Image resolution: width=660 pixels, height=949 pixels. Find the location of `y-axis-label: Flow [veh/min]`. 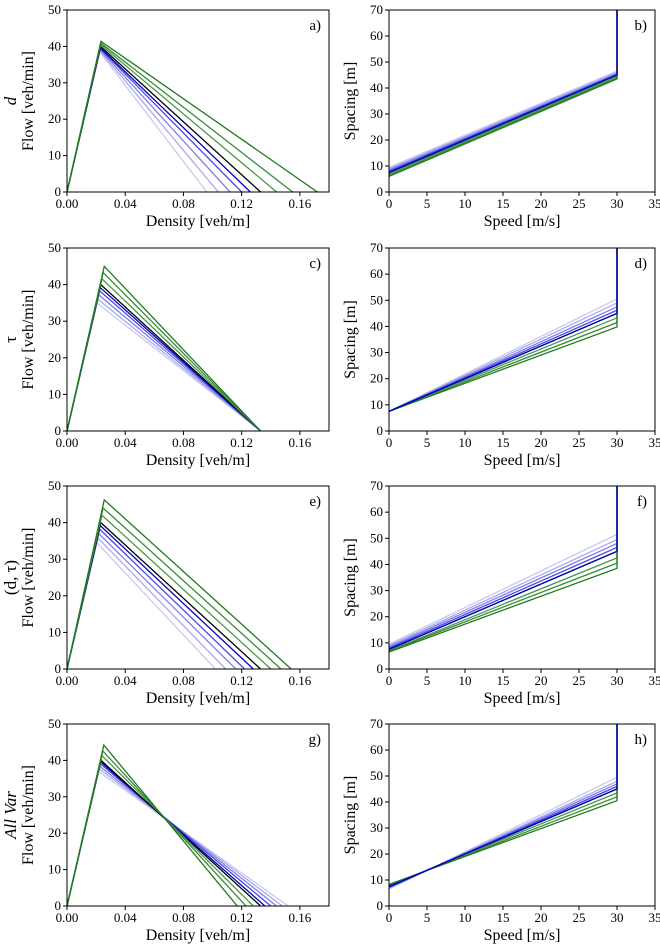

y-axis-label: Flow [veh/min] is located at coordinates (28, 340).